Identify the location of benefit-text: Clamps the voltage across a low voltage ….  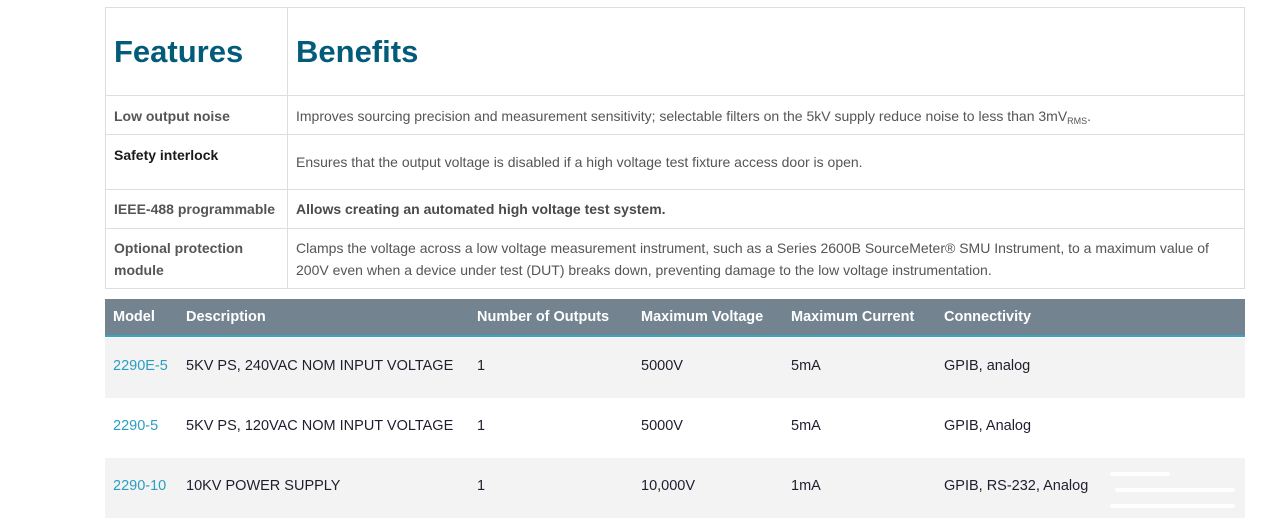
(752, 259).